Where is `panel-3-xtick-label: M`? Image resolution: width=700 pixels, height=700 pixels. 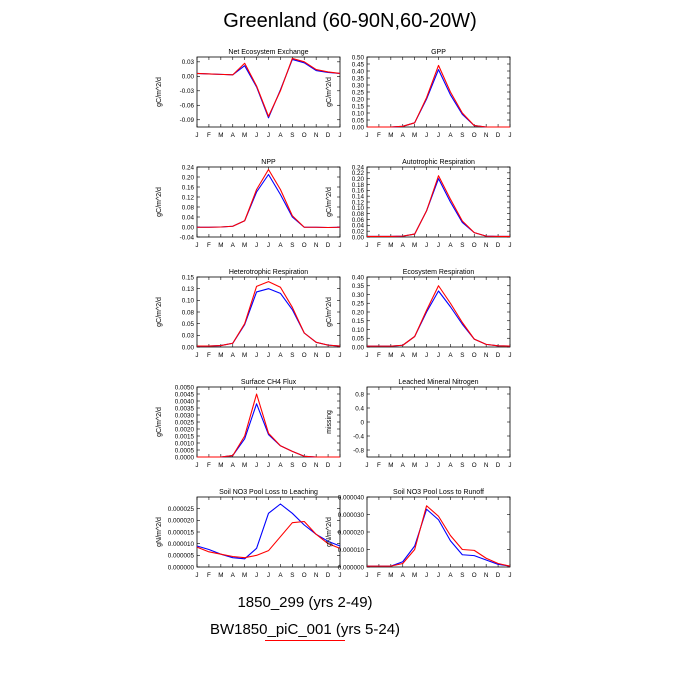
panel-3-xtick-label: M is located at coordinates (244, 245).